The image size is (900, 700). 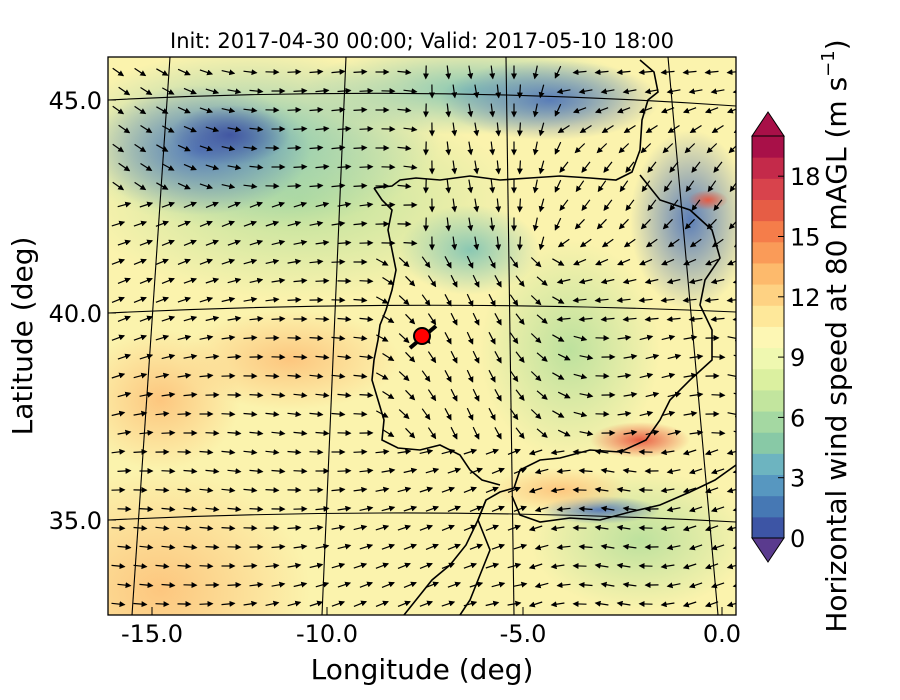 What do you see at coordinates (797, 358) in the screenshot?
I see `colorbar-tick-label: 9` at bounding box center [797, 358].